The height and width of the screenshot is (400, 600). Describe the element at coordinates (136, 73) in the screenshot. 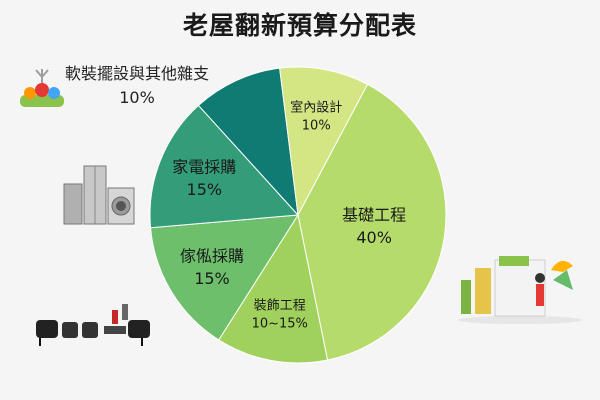

I see `slice-label-soft-furnishing: 軟裝擺設與其他雜支` at that location.